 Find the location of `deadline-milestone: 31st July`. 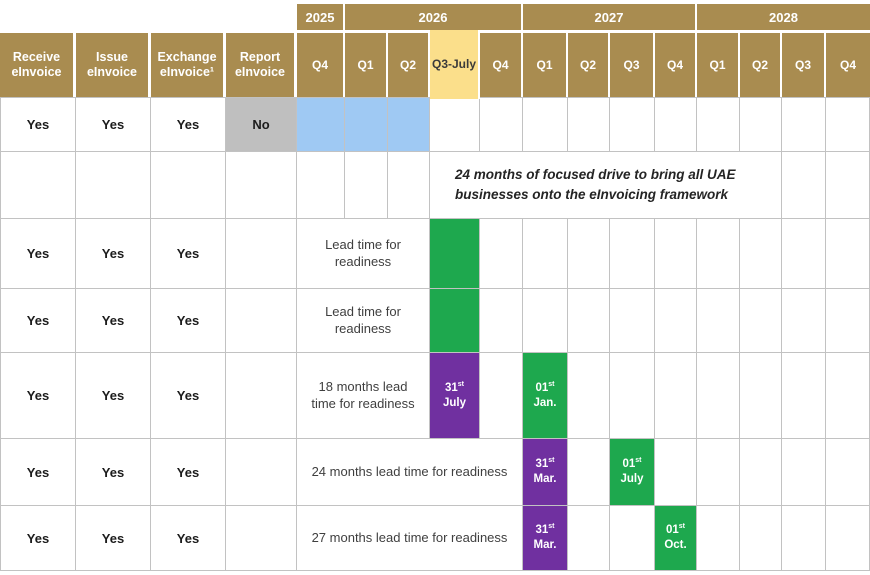

deadline-milestone: 31st July is located at coordinates (455, 396).